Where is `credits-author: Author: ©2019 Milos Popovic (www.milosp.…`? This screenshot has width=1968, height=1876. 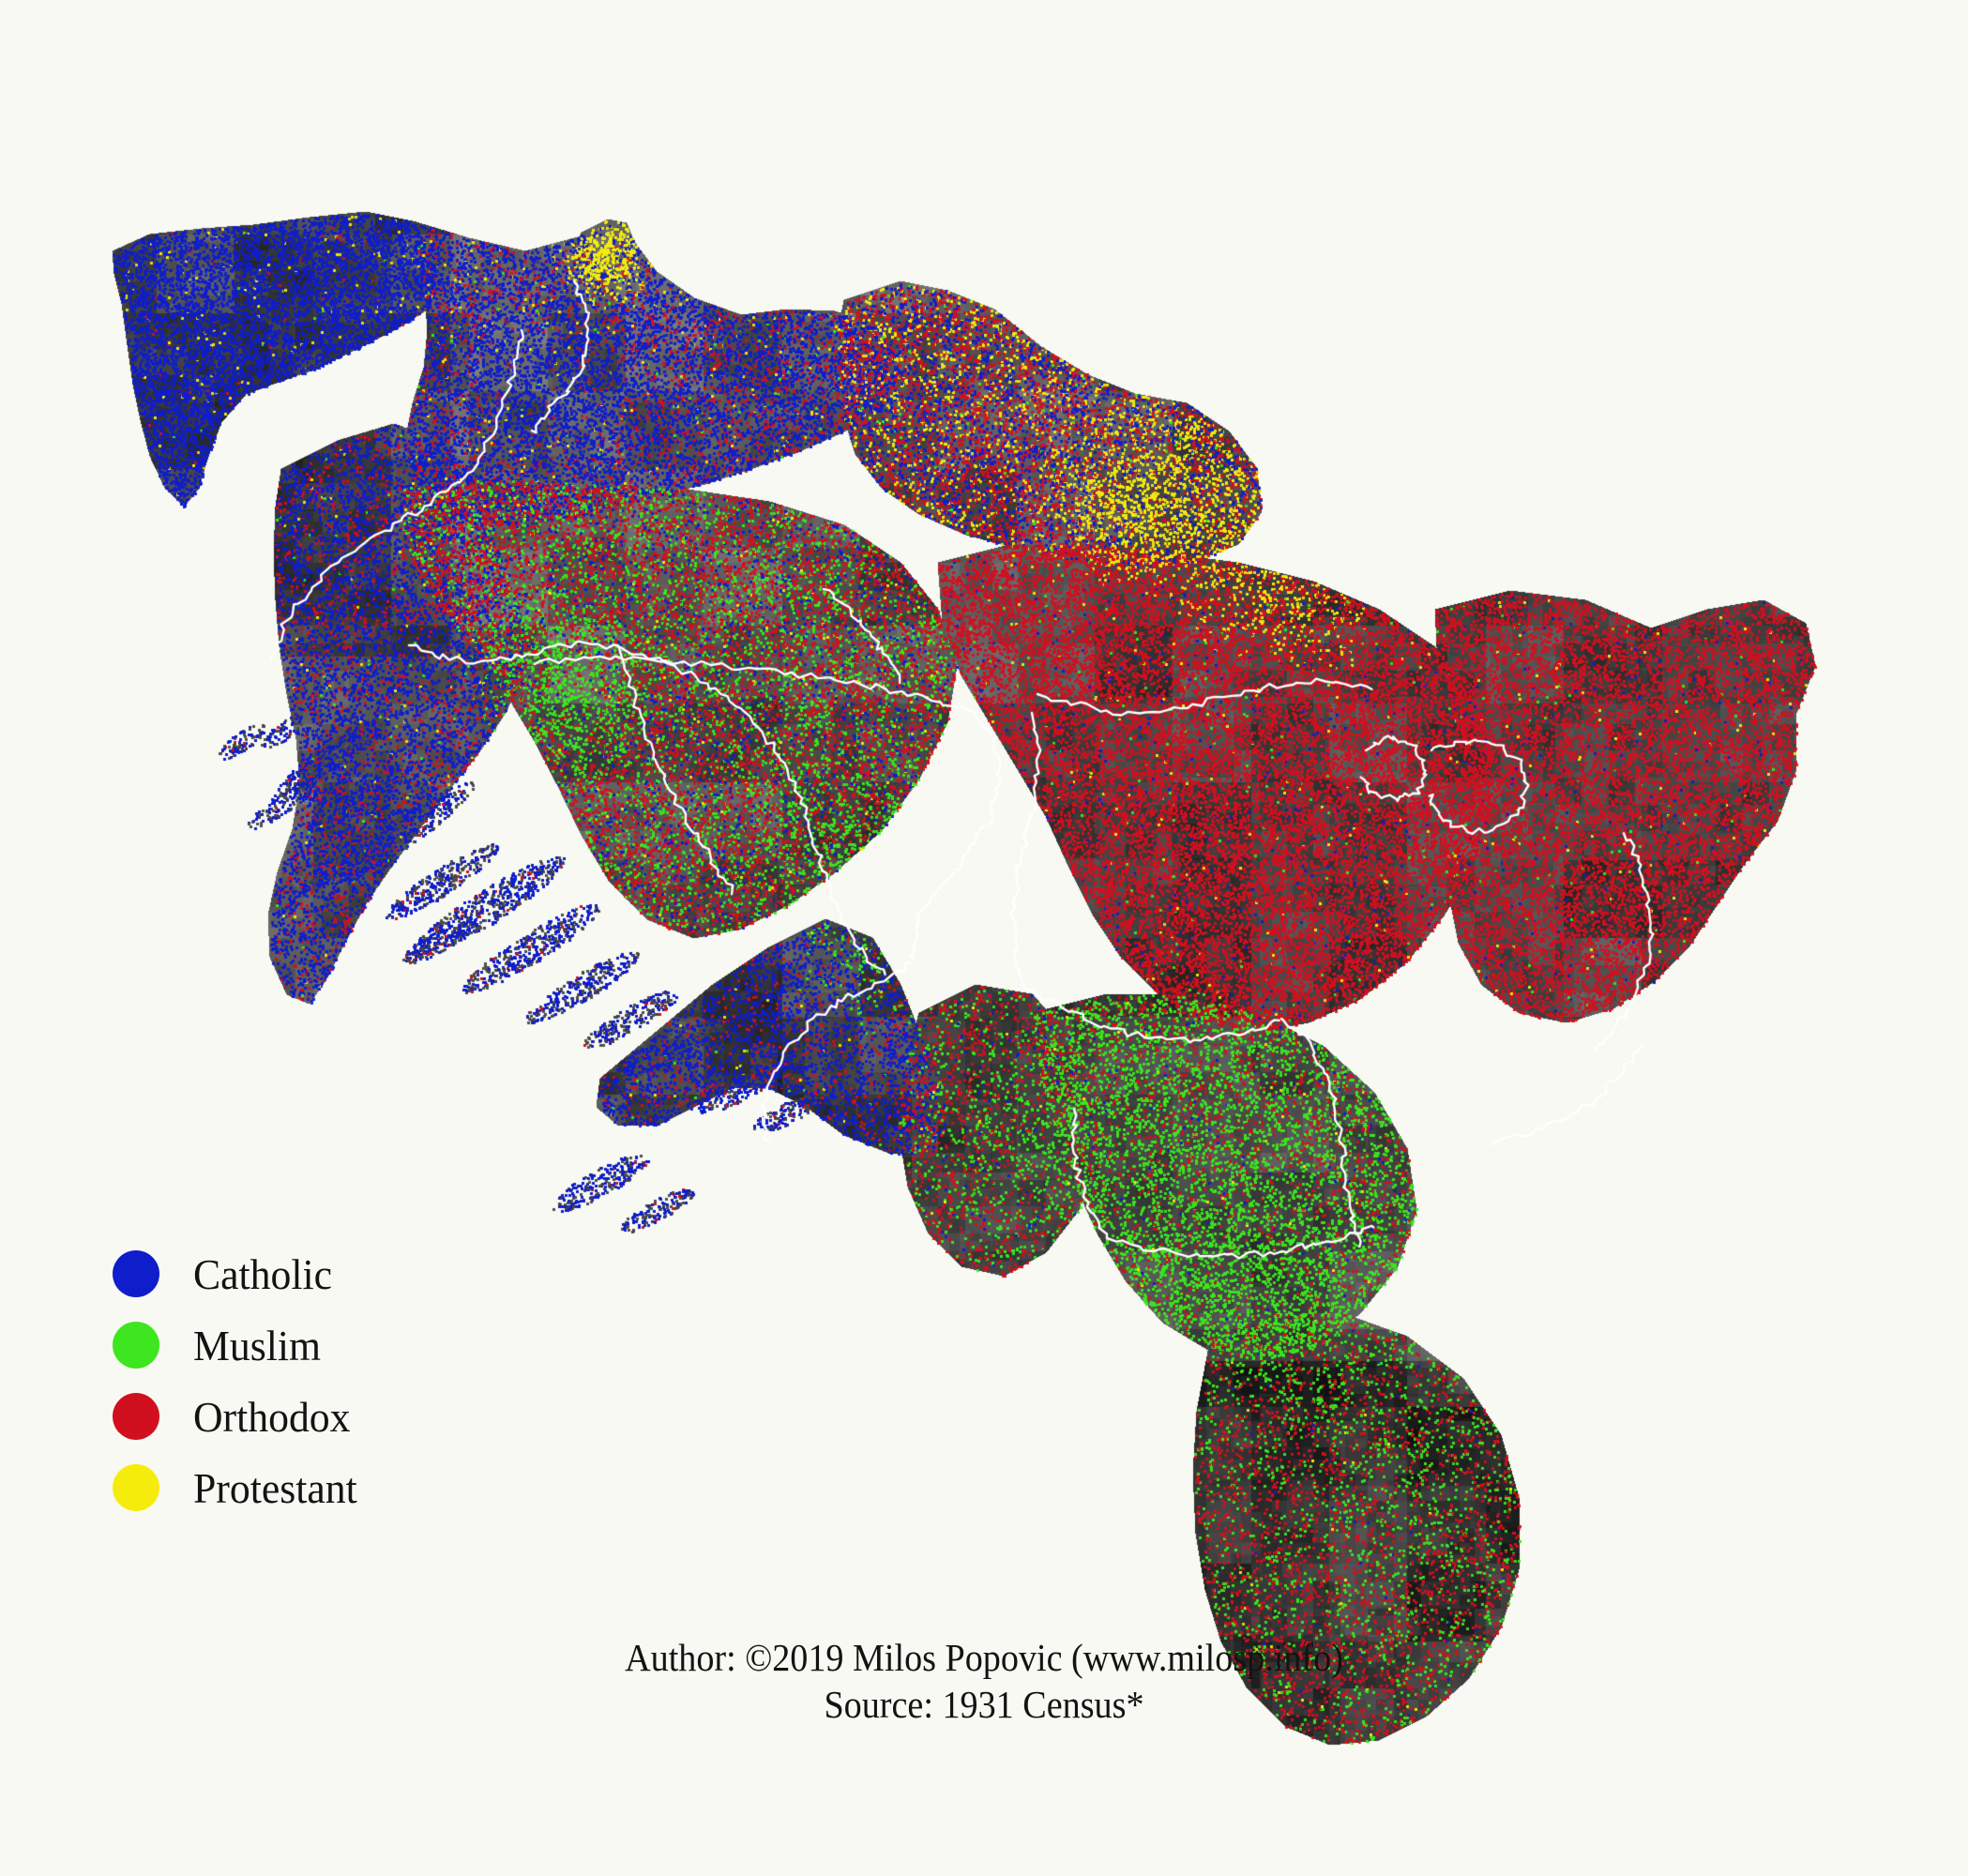
credits-author: Author: ©2019 Milos Popovic (www.milosp.… is located at coordinates (984, 1657).